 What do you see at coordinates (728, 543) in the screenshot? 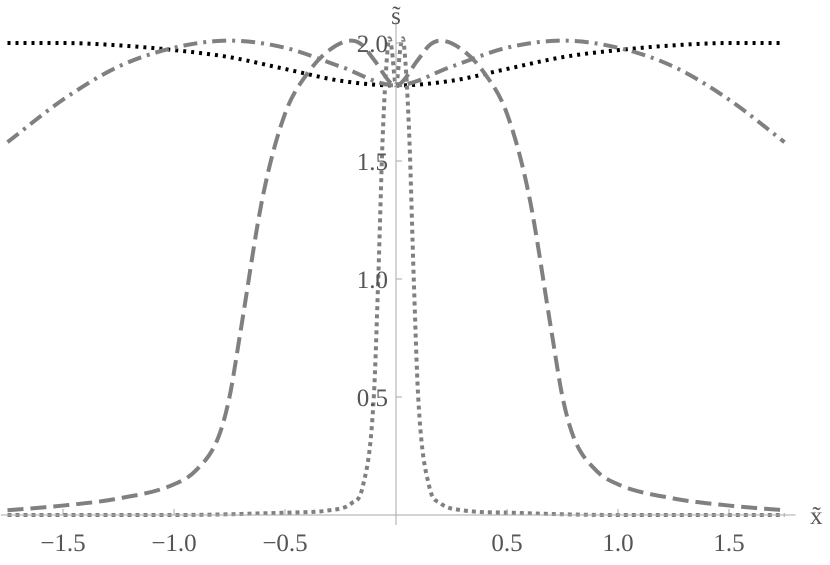
I see `x-tick-label: 1.5` at bounding box center [728, 543].